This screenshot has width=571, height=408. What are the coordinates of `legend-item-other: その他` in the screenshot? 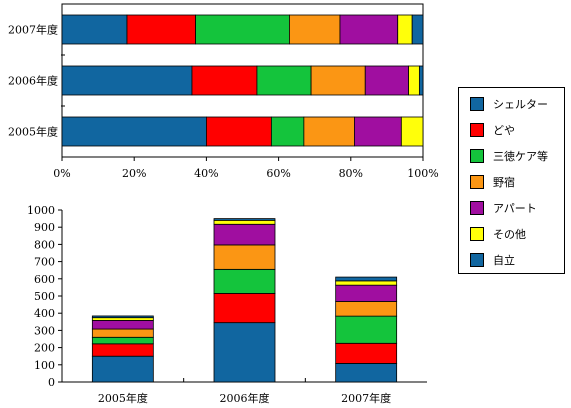 It's located at (498, 234).